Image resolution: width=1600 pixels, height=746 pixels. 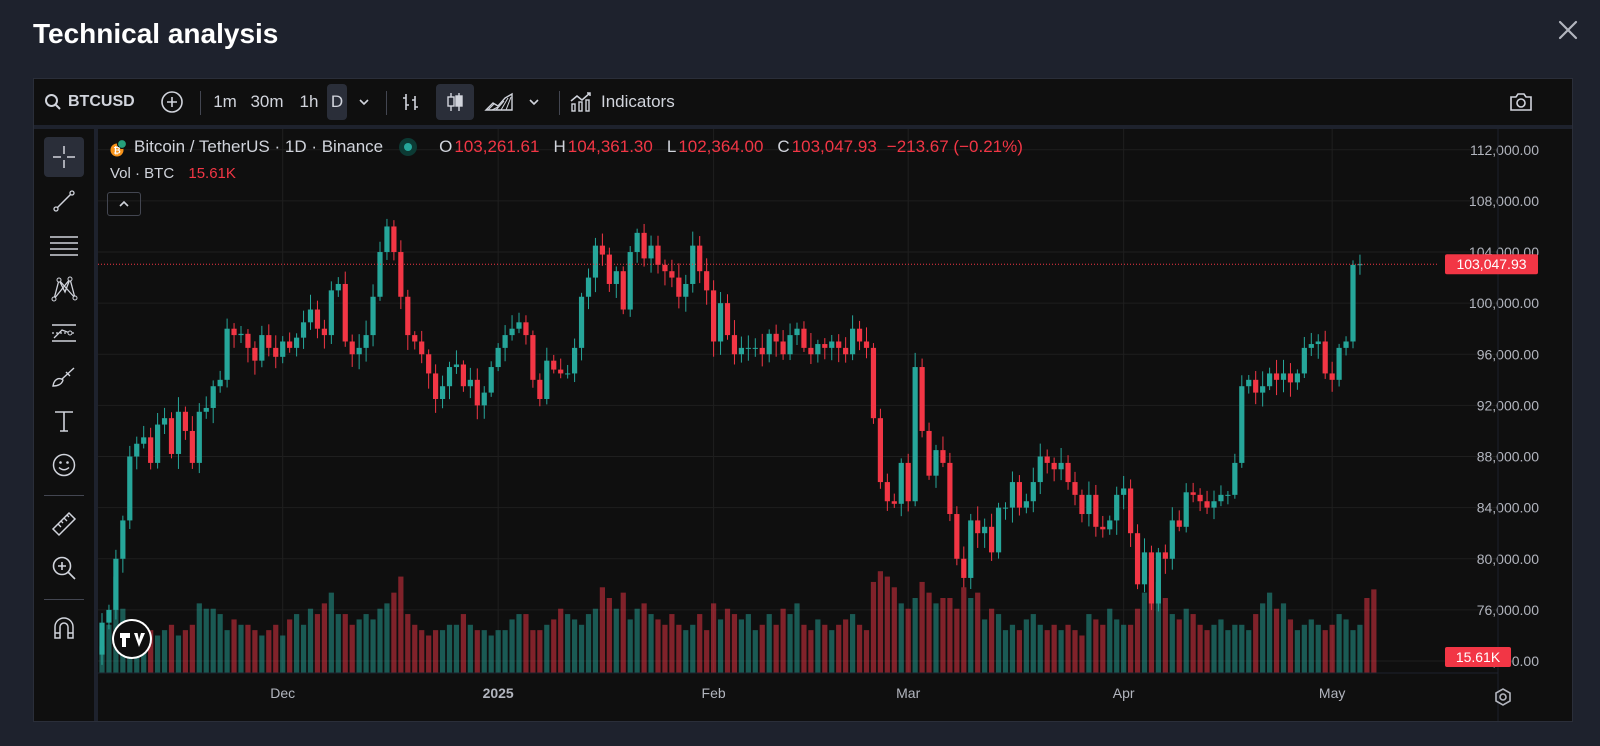 What do you see at coordinates (638, 101) in the screenshot?
I see `indicators-label: Indicators` at bounding box center [638, 101].